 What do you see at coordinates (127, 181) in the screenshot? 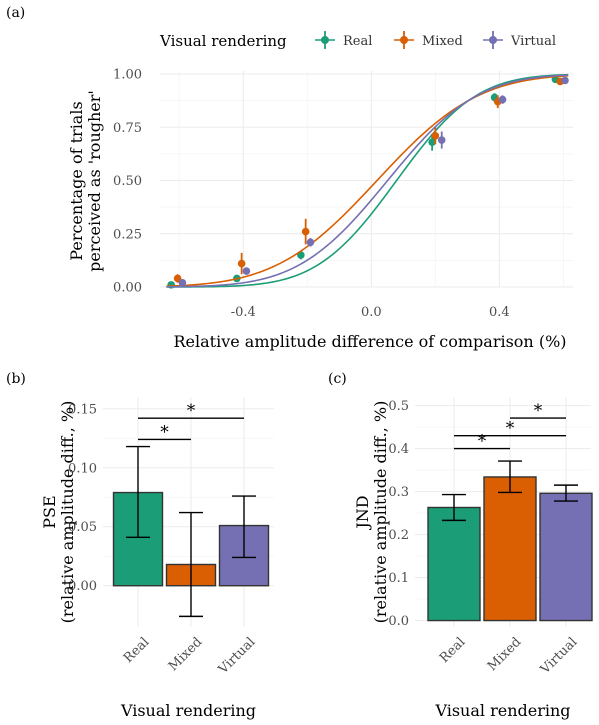
I see `y-tick-label: 0.50` at bounding box center [127, 181].